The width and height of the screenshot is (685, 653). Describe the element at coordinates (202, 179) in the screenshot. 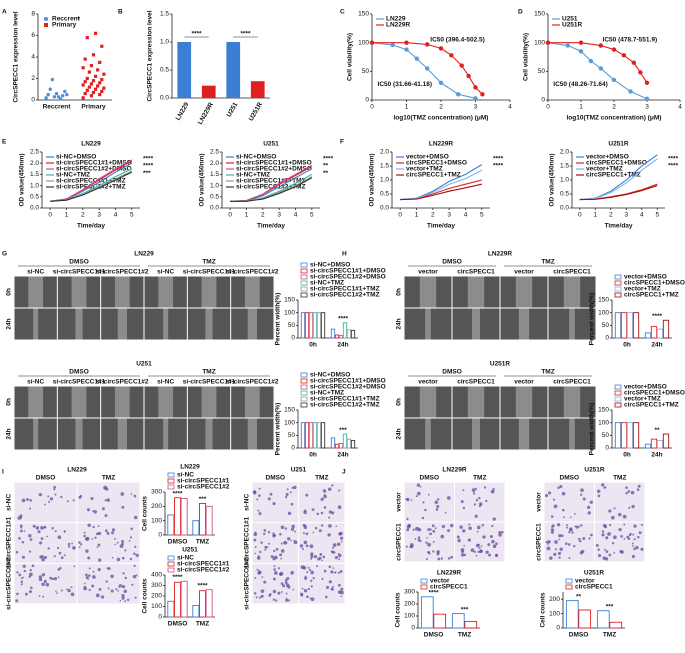

I see `y-axis-label: OD value(450nm)` at that location.